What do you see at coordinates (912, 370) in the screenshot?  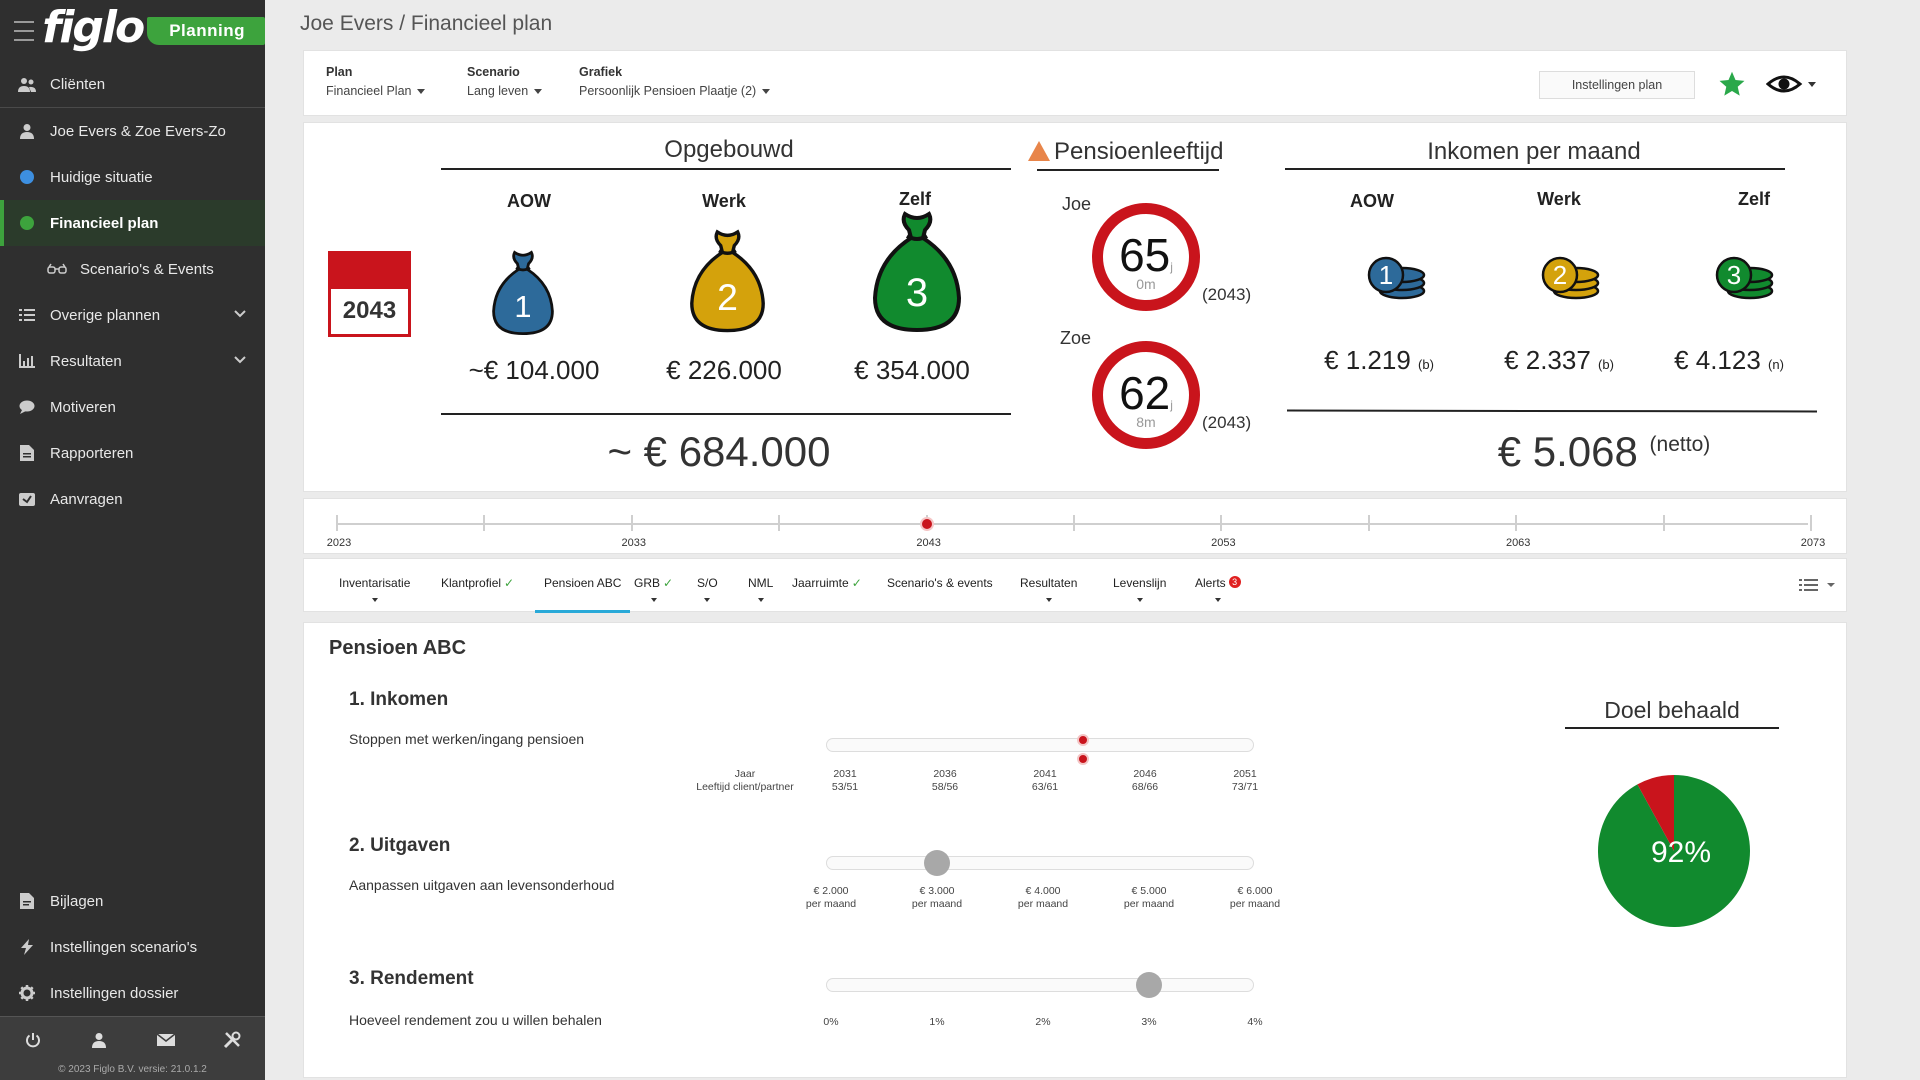 I see `opgebouwd-zelf-amount: € 354.000` at bounding box center [912, 370].